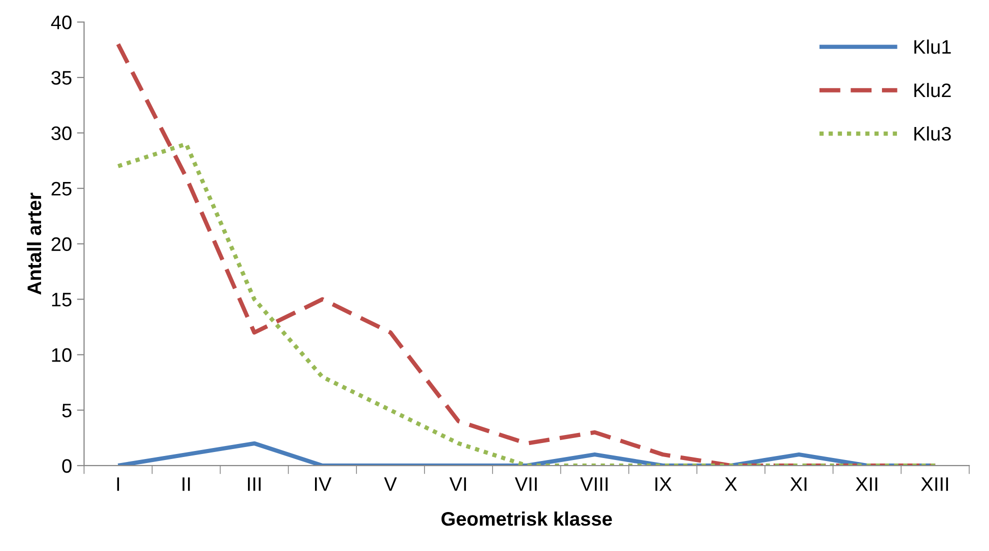  Describe the element at coordinates (457, 484) in the screenshot. I see `x-tick-label: VI` at that location.